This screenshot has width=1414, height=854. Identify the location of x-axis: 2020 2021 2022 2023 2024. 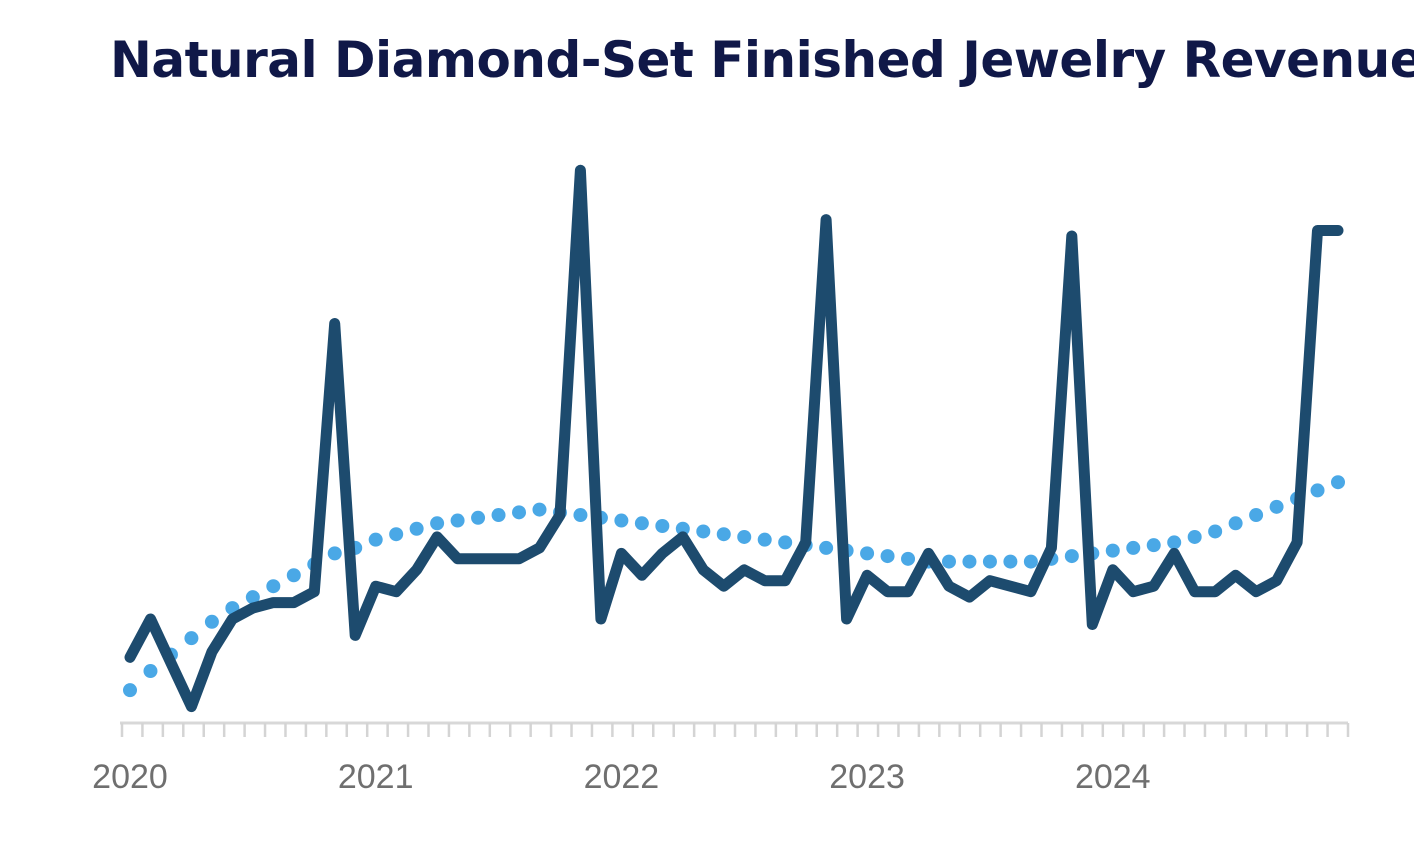
(721, 758).